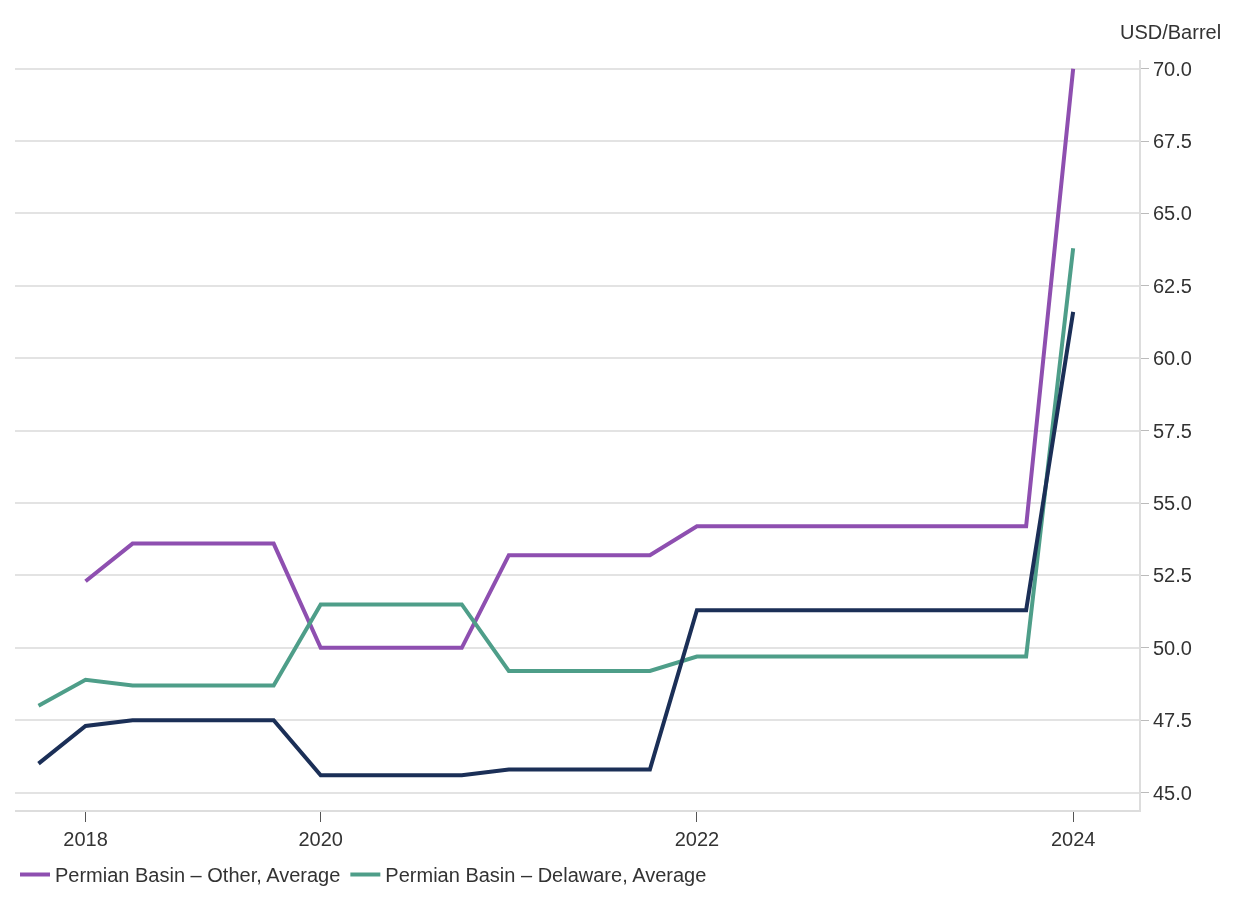  What do you see at coordinates (320, 839) in the screenshot?
I see `x-tick-label: 2020` at bounding box center [320, 839].